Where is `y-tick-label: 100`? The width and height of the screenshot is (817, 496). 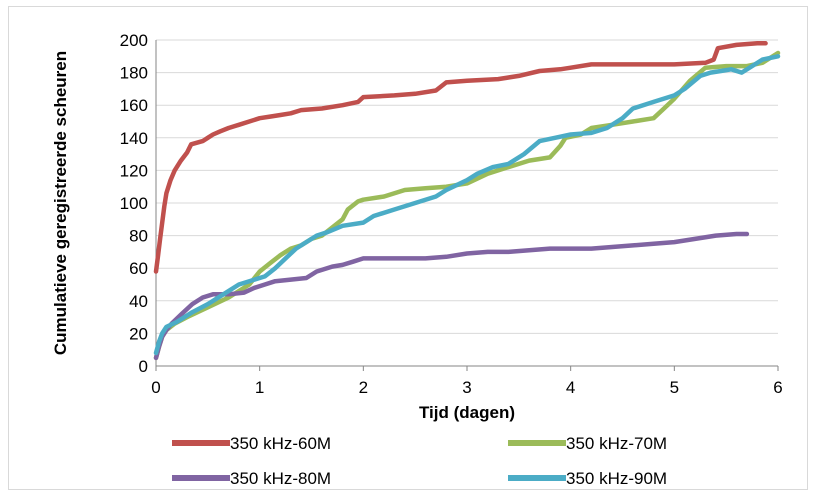
y-tick-label: 100 is located at coordinates (134, 203).